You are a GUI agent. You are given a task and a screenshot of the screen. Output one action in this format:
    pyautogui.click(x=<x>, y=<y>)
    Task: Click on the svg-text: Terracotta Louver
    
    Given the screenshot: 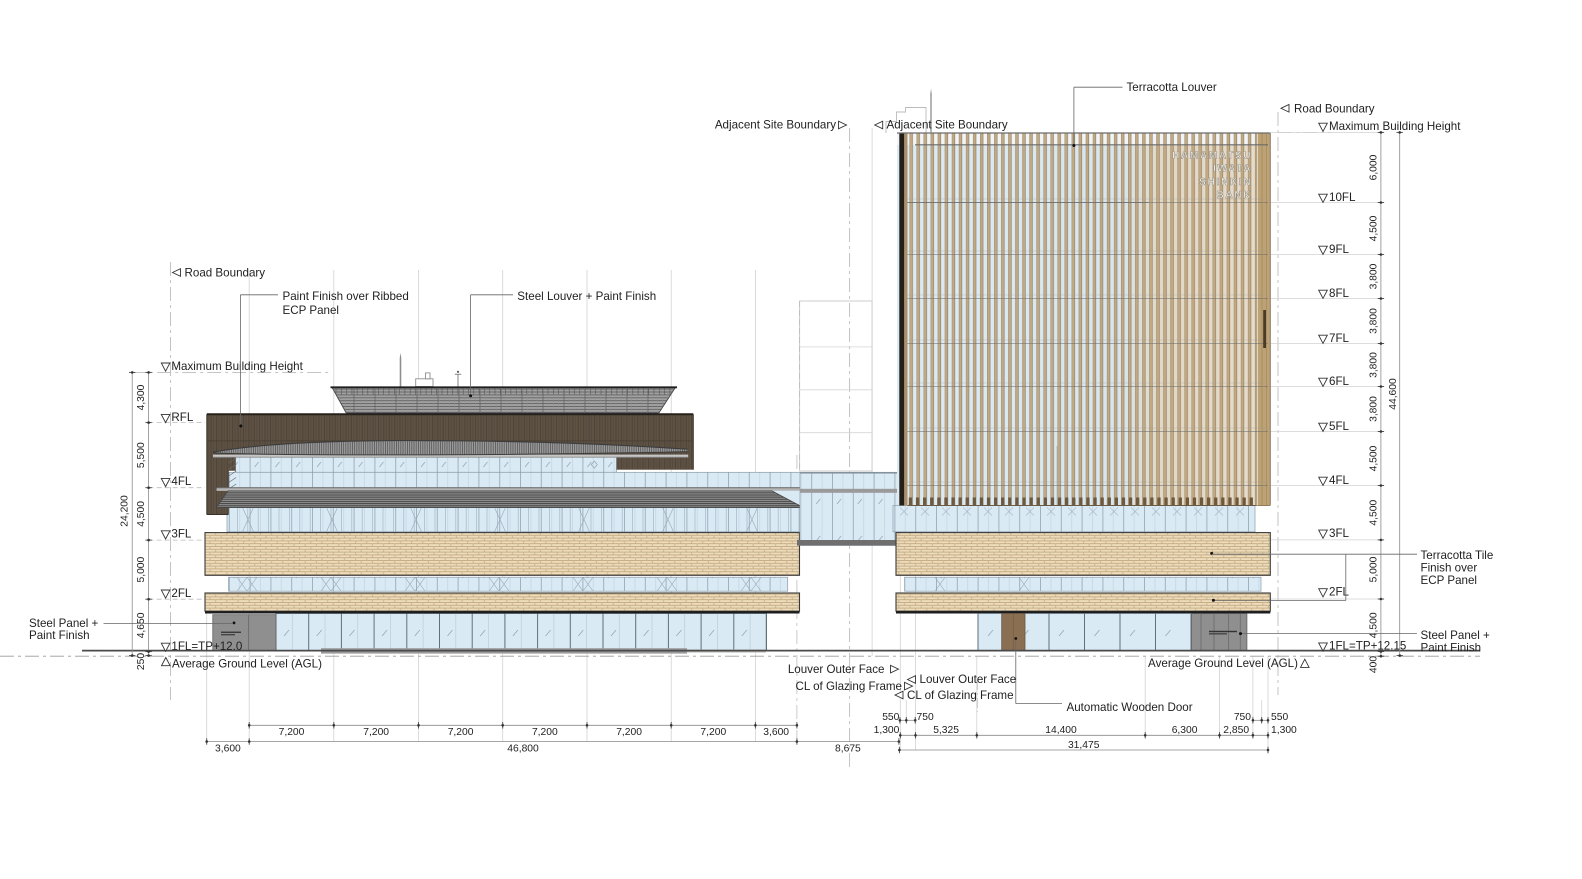 What is the action you would take?
    pyautogui.click(x=1172, y=87)
    